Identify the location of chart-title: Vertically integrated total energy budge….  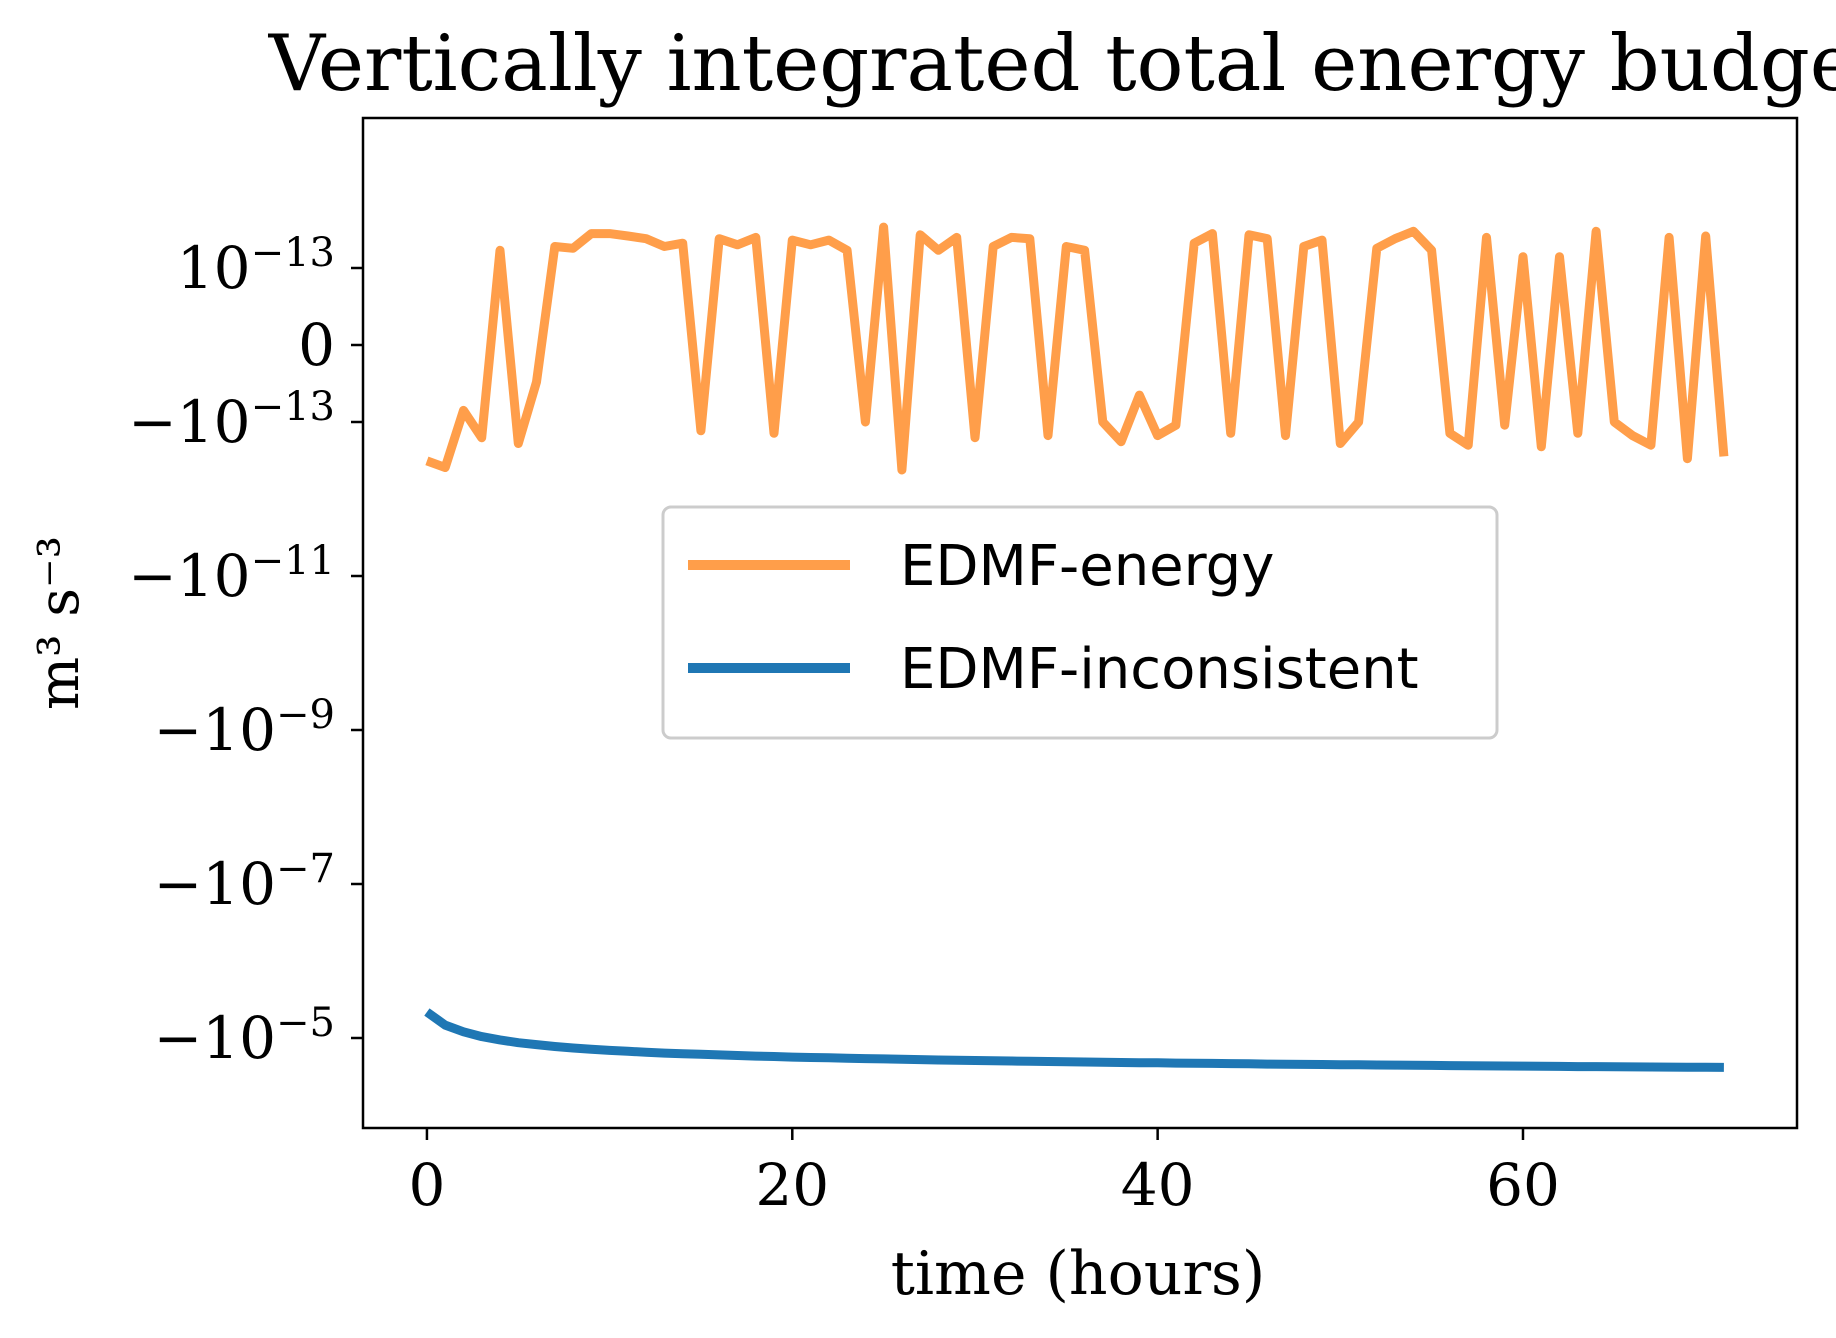
(1052, 64).